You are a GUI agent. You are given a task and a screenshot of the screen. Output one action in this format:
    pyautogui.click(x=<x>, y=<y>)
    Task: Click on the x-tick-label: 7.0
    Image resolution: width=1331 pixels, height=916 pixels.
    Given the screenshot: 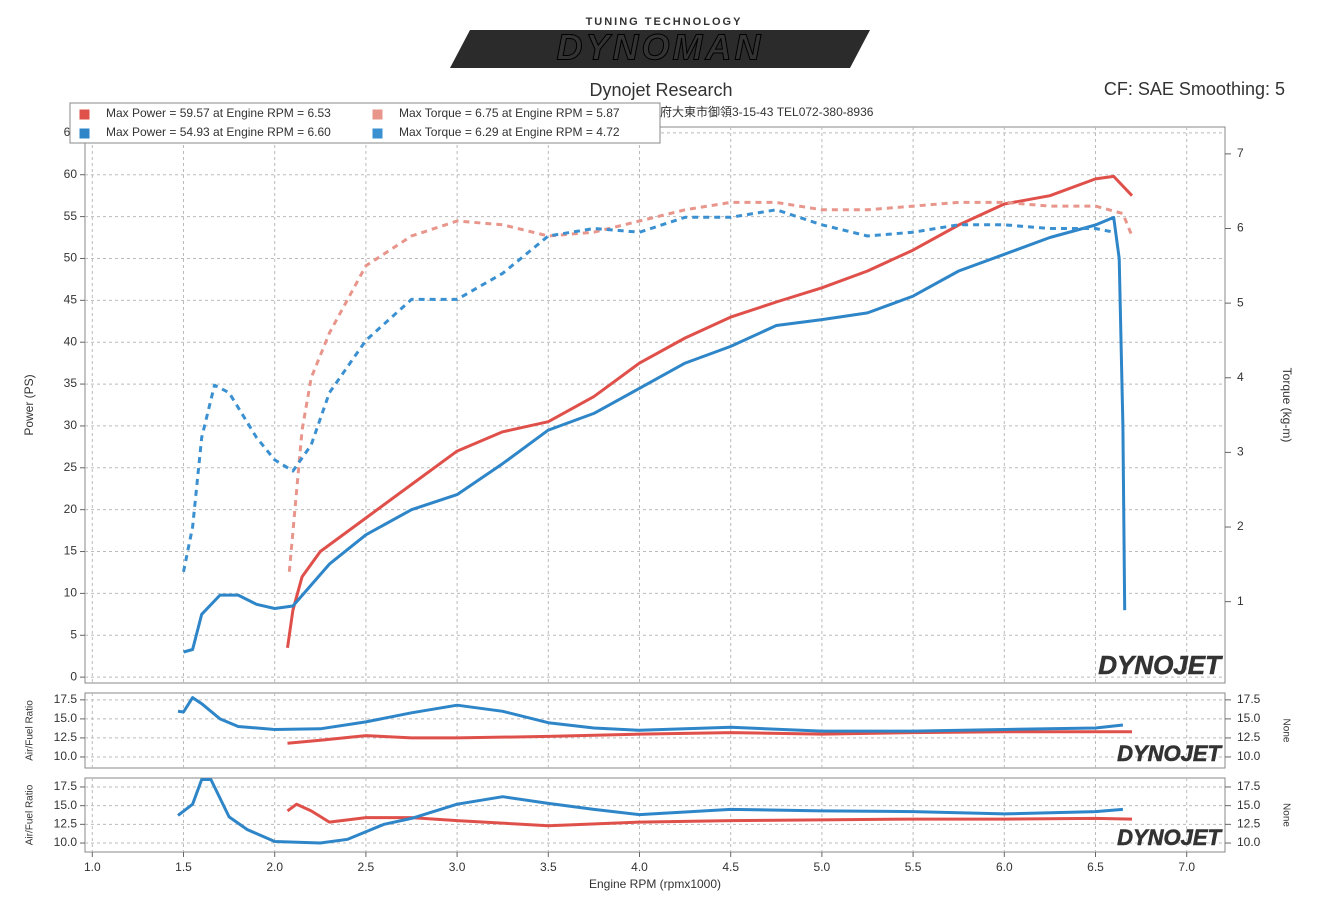 What is the action you would take?
    pyautogui.click(x=1186, y=867)
    